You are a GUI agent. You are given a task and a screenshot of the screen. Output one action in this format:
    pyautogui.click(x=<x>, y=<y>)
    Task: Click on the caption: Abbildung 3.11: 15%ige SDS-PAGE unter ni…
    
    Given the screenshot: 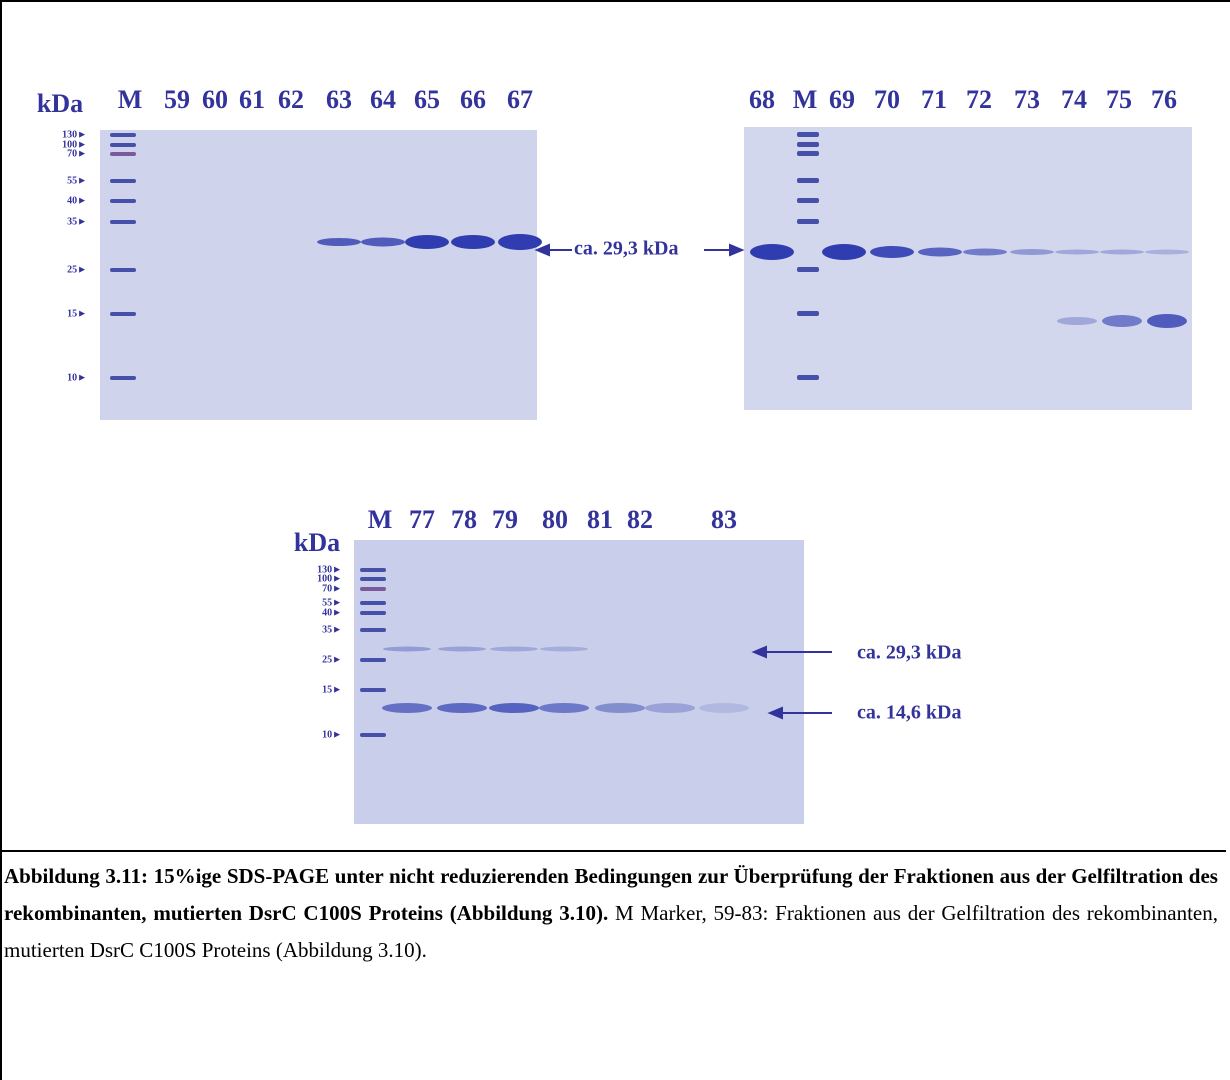 What is the action you would take?
    pyautogui.click(x=614, y=909)
    